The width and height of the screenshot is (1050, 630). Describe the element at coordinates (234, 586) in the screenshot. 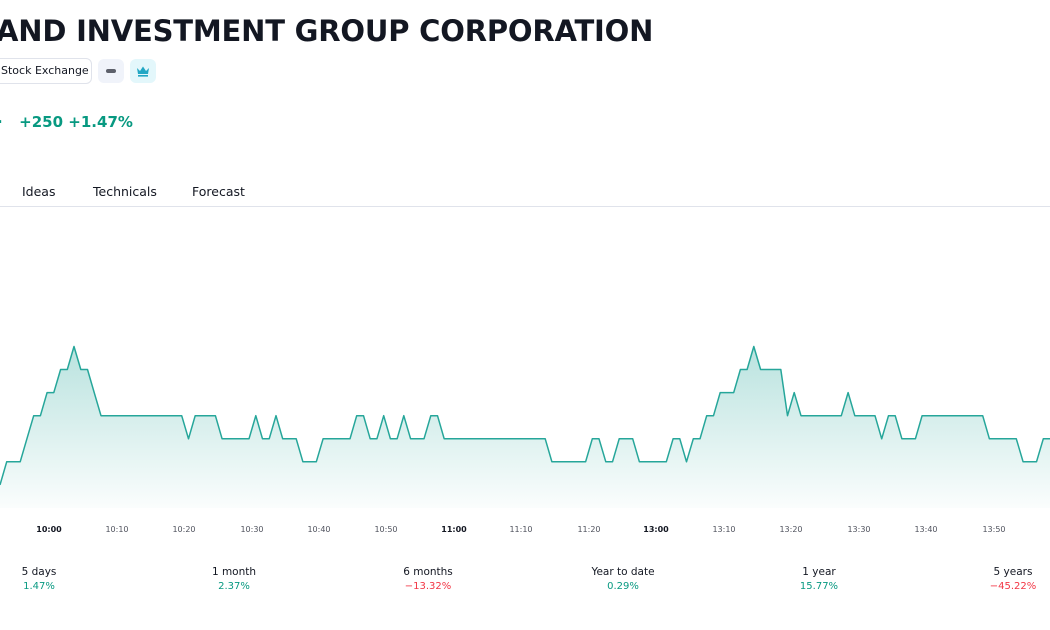

I see `period-value: 2.37%` at that location.